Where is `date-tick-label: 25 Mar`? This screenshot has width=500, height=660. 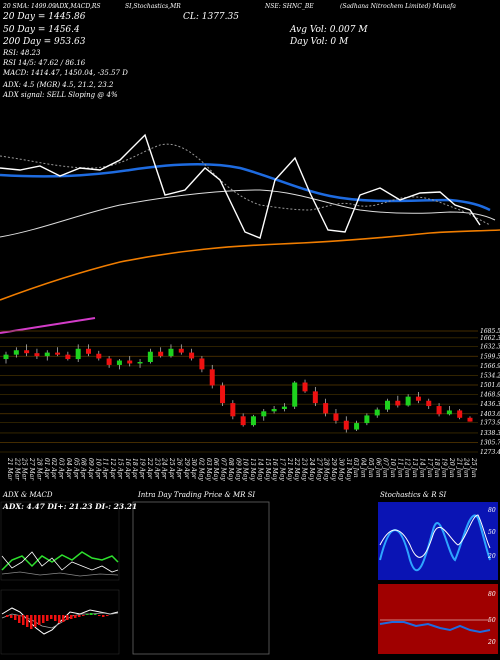 date-tick-label: 25 Mar is located at coordinates (24, 469).